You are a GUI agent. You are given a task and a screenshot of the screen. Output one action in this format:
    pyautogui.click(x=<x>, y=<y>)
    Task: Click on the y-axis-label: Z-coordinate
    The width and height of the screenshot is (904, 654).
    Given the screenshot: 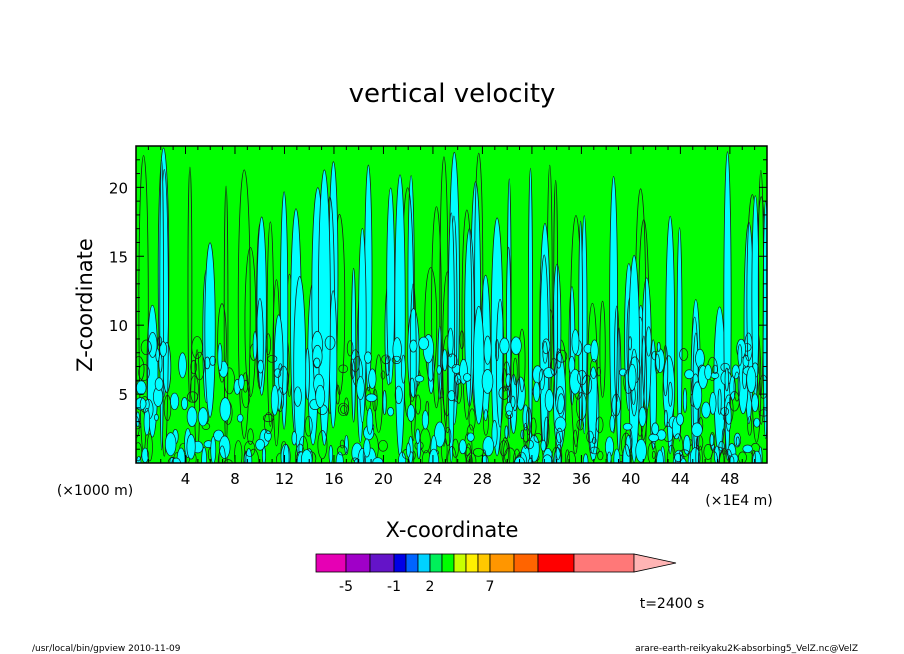 What is the action you would take?
    pyautogui.click(x=85, y=305)
    